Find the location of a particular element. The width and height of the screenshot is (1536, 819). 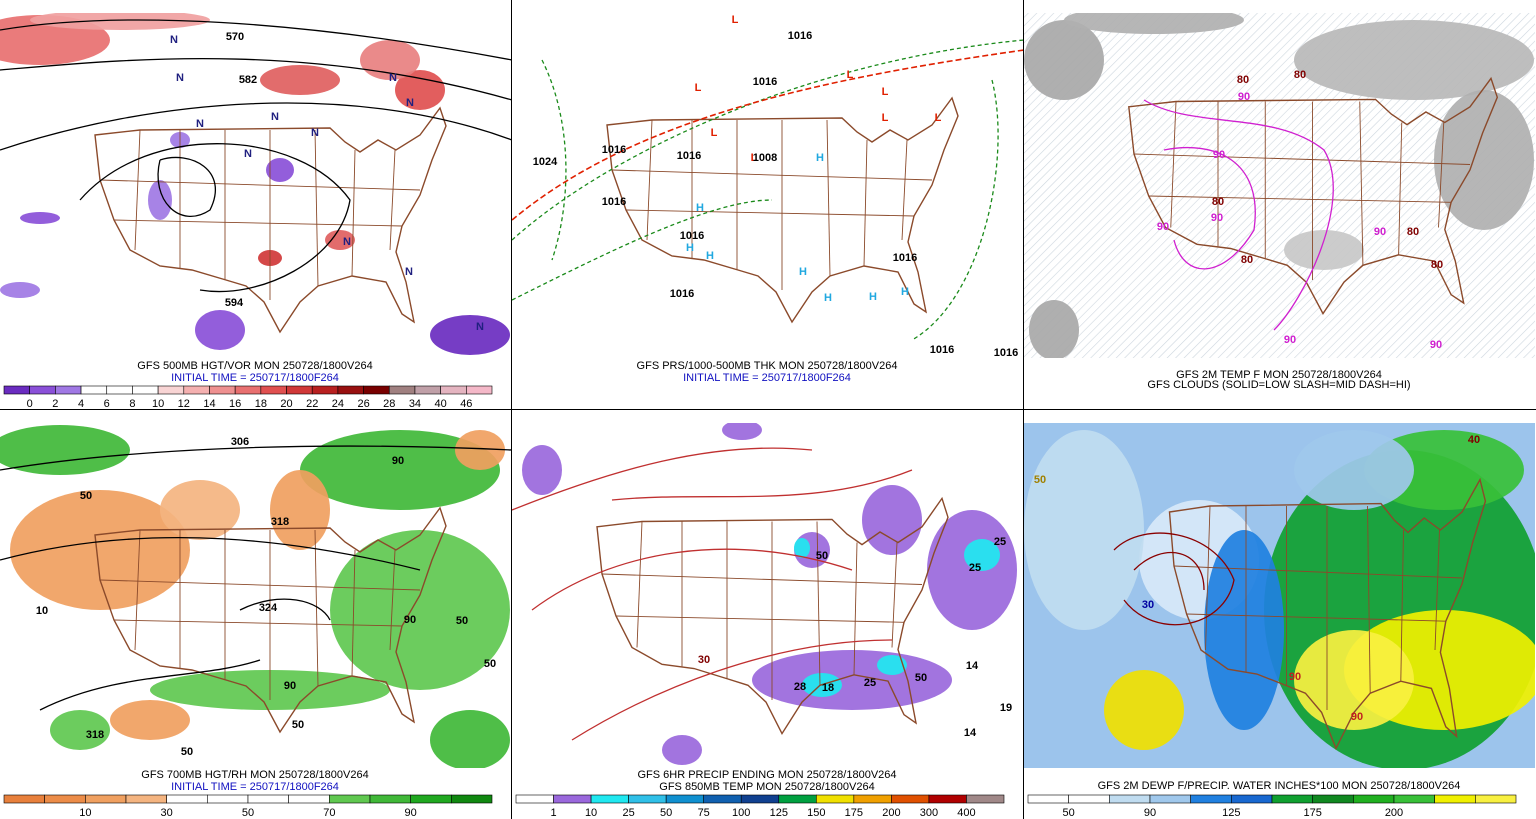

colorbar-label: 1 is located at coordinates (553, 813).